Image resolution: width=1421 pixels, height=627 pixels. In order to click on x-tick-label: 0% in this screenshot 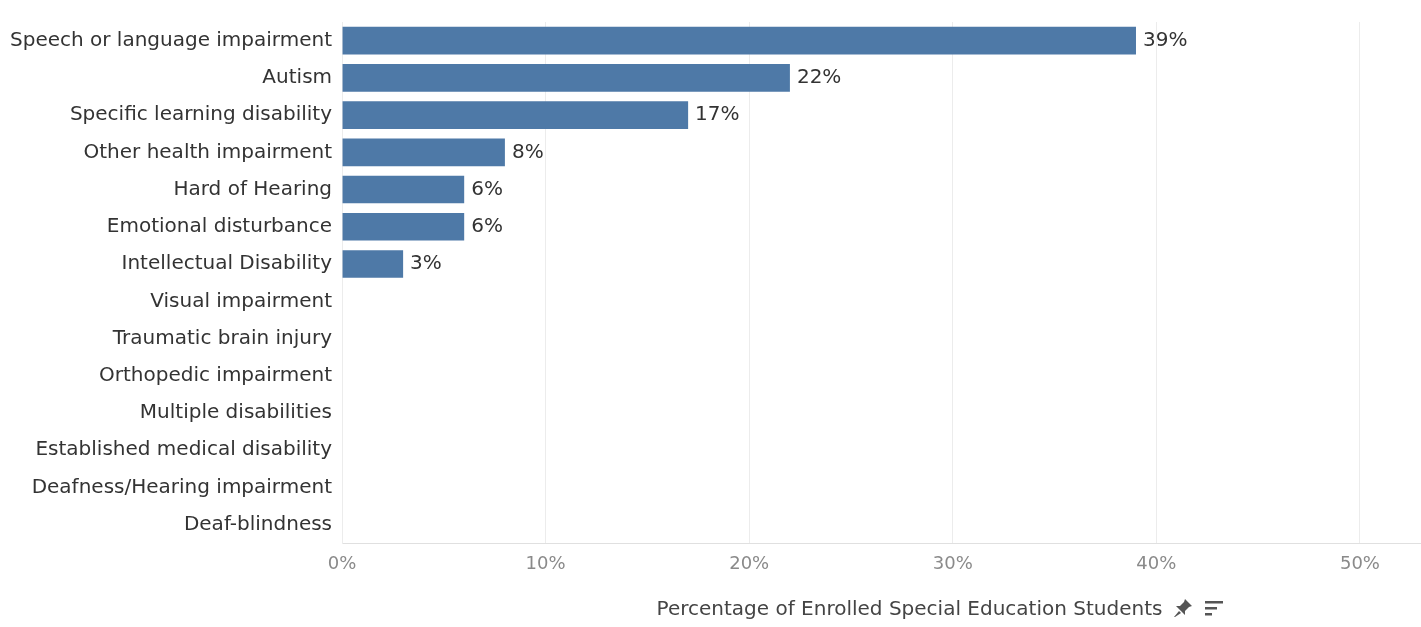, I will do `click(342, 562)`.